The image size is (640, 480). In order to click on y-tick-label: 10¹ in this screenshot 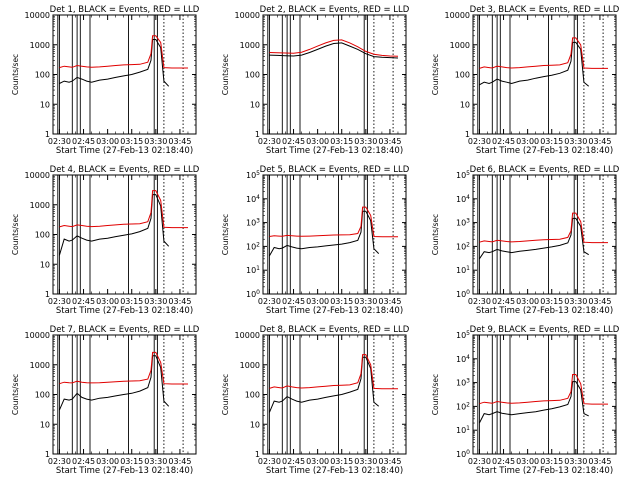, I will do `click(463, 270)`.